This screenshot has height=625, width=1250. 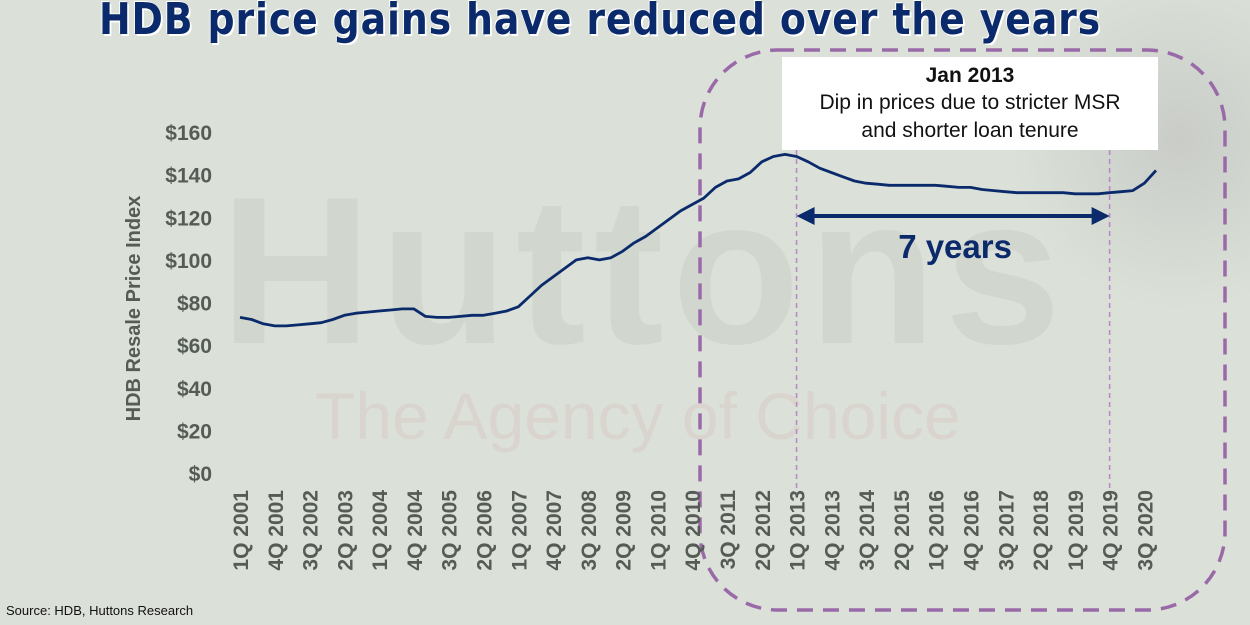 What do you see at coordinates (658, 530) in the screenshot?
I see `x-tick-label: 1Q 2010` at bounding box center [658, 530].